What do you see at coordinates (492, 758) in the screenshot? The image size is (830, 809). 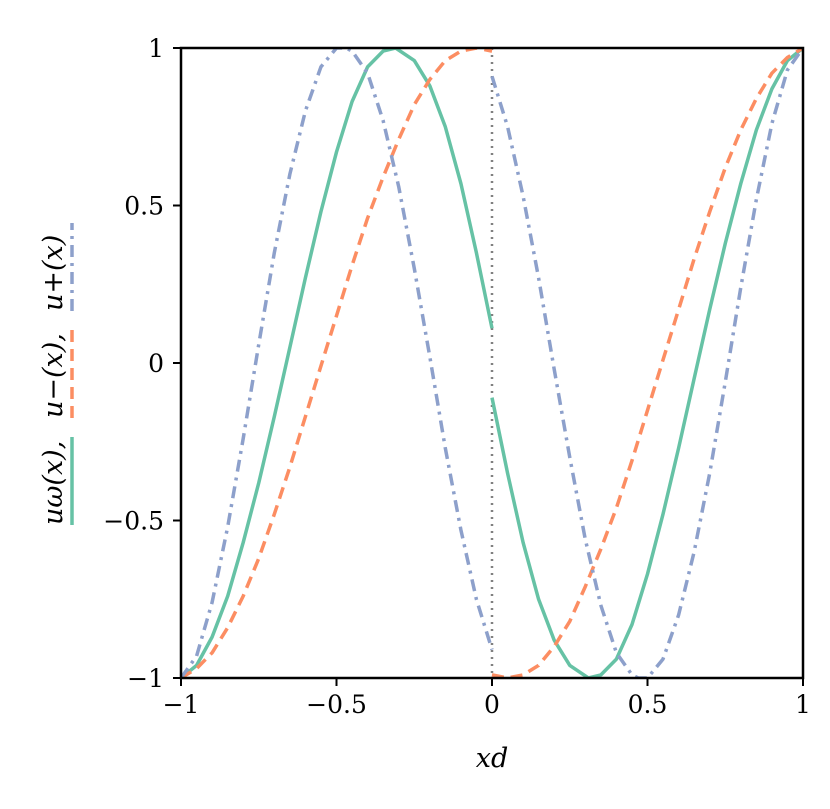 I see `x-axis-label: xd` at bounding box center [492, 758].